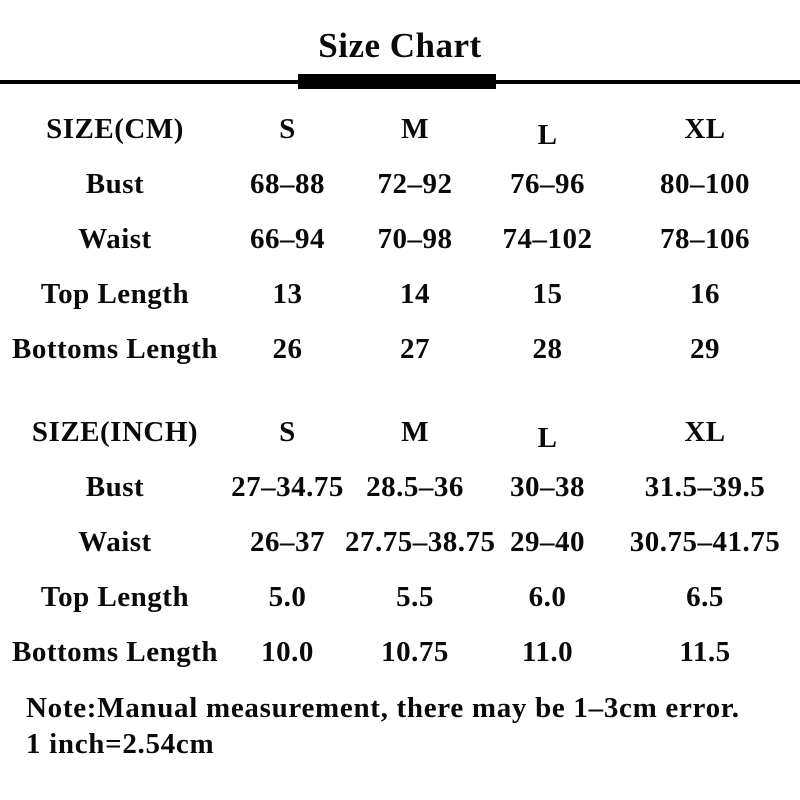  What do you see at coordinates (547, 184) in the screenshot?
I see `value-cell: 76–96` at bounding box center [547, 184].